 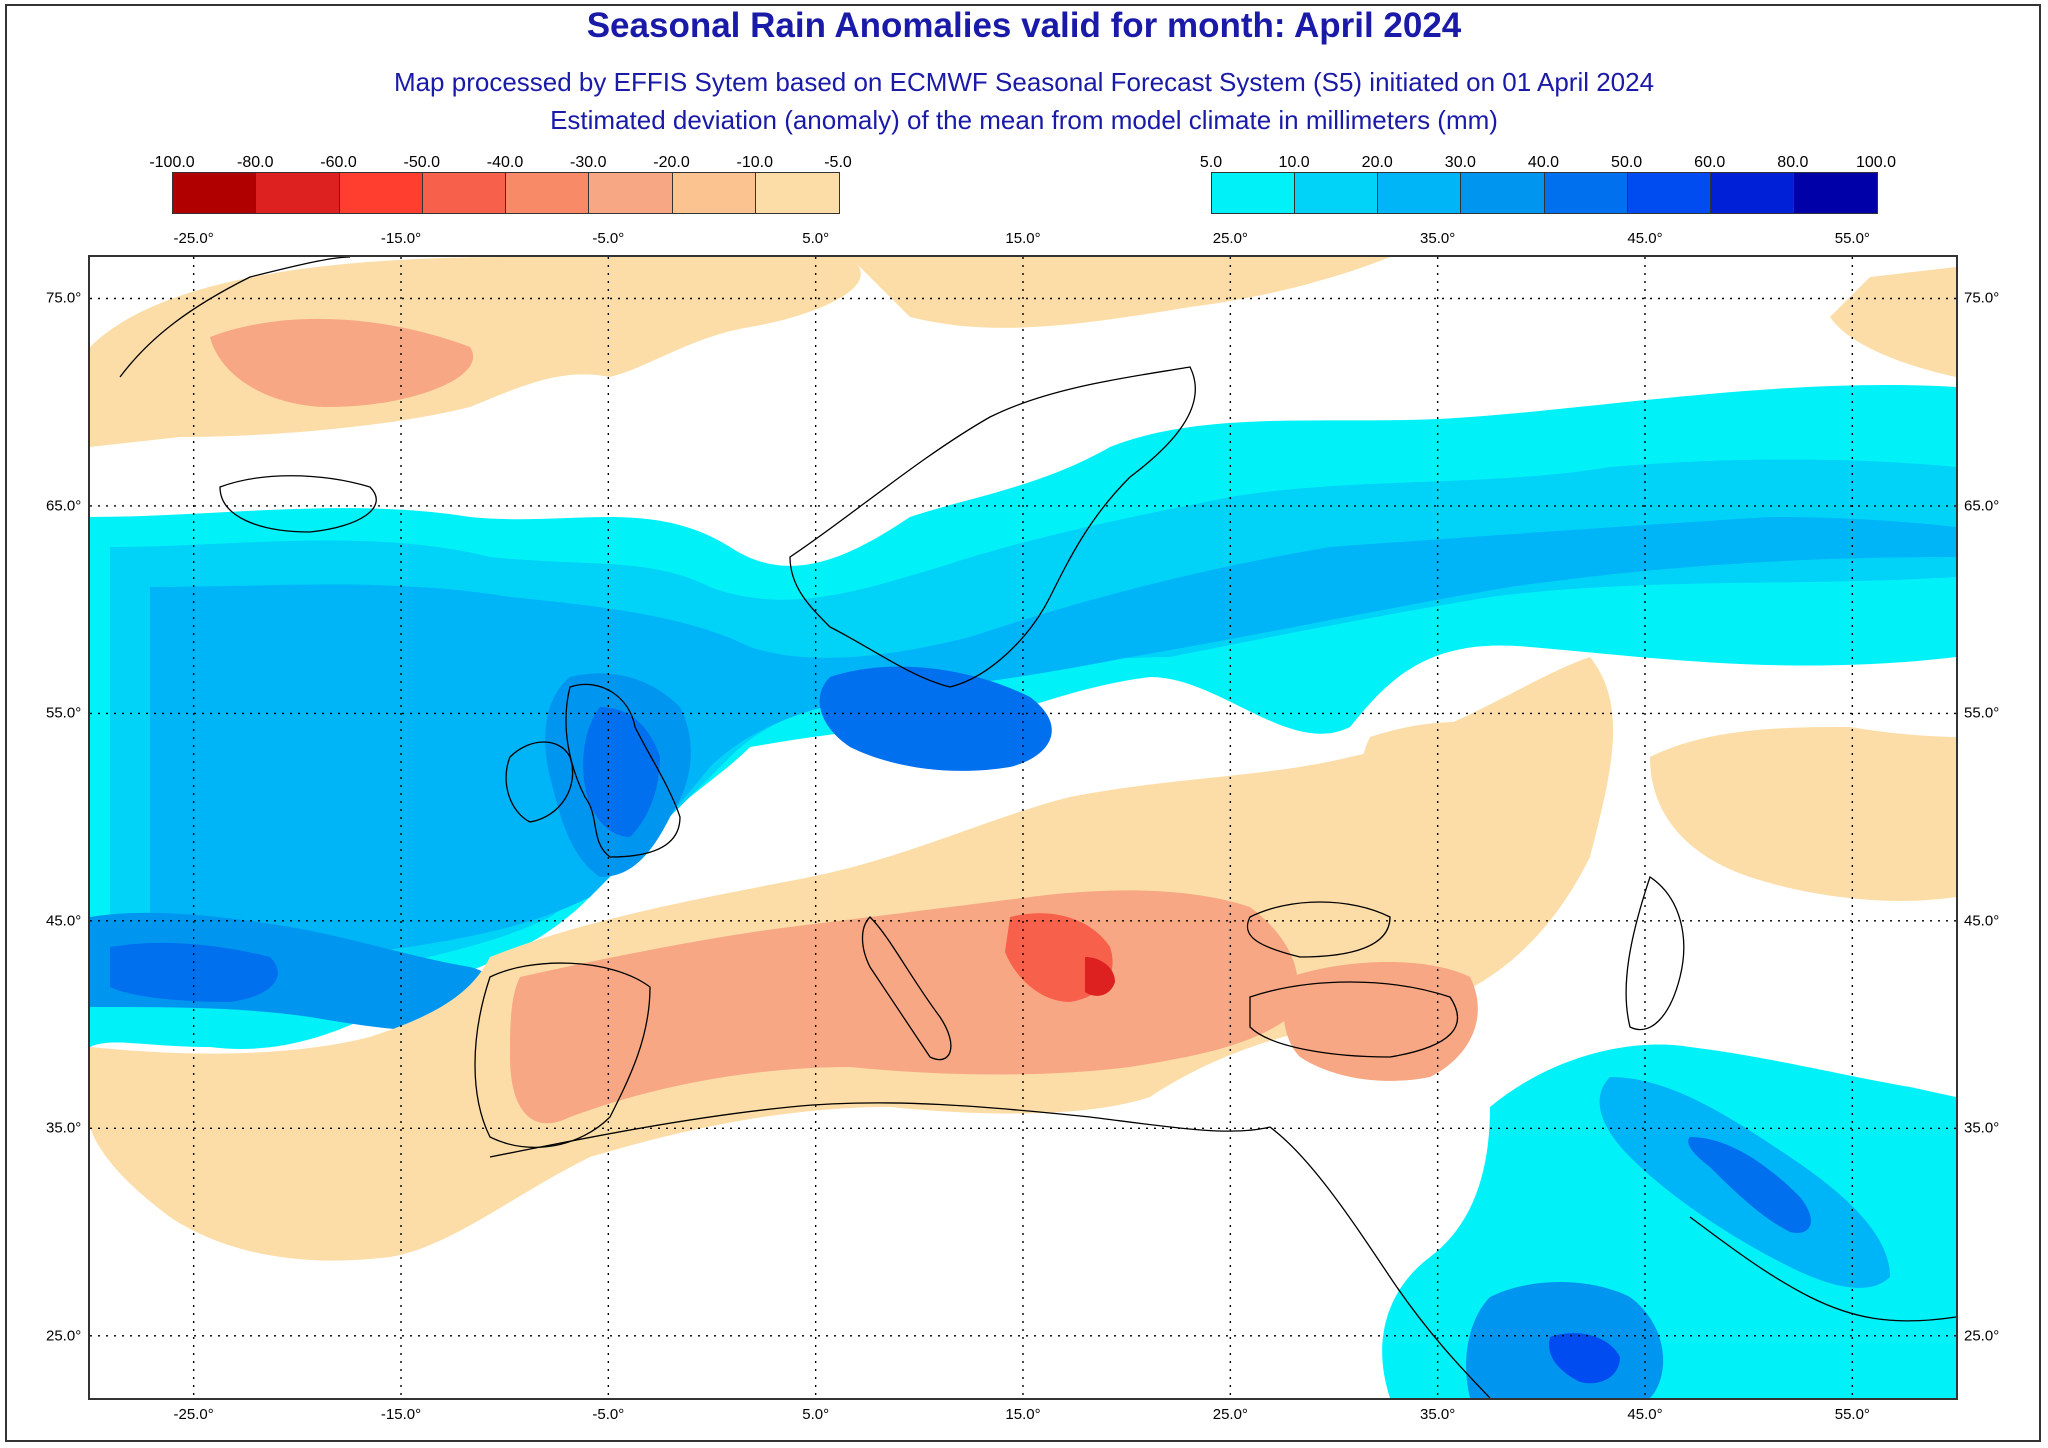 What do you see at coordinates (1120, 292) in the screenshot?
I see `region-dry-north` at bounding box center [1120, 292].